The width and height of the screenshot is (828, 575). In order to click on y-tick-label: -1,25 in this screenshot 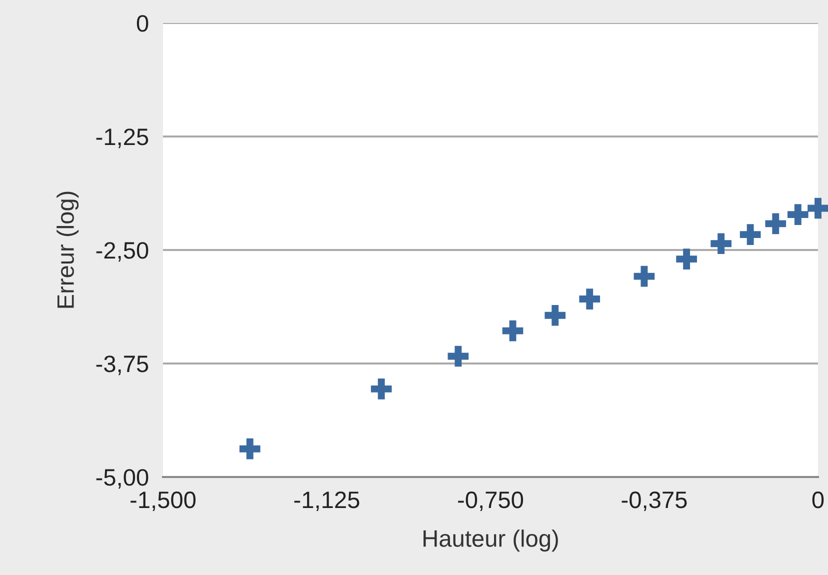, I will do `click(122, 138)`.